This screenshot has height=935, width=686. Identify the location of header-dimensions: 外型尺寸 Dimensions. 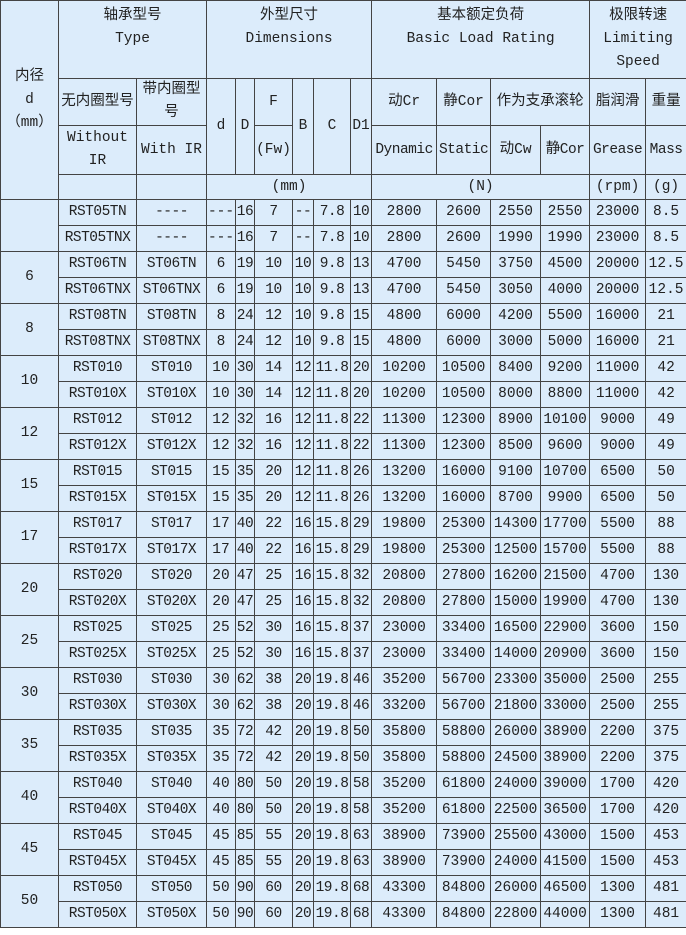
(289, 39).